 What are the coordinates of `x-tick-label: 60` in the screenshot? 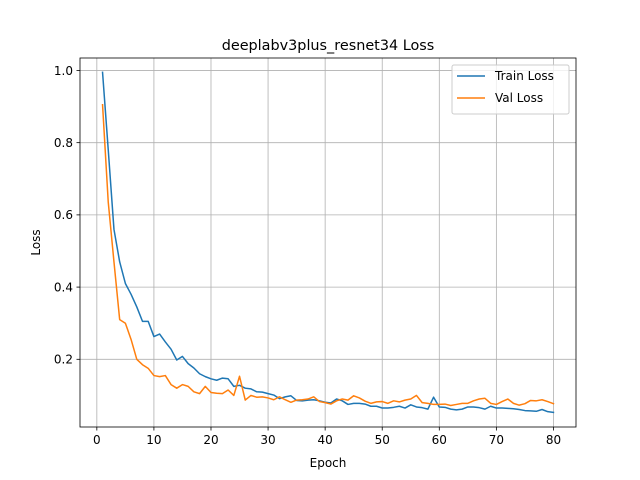 It's located at (439, 440).